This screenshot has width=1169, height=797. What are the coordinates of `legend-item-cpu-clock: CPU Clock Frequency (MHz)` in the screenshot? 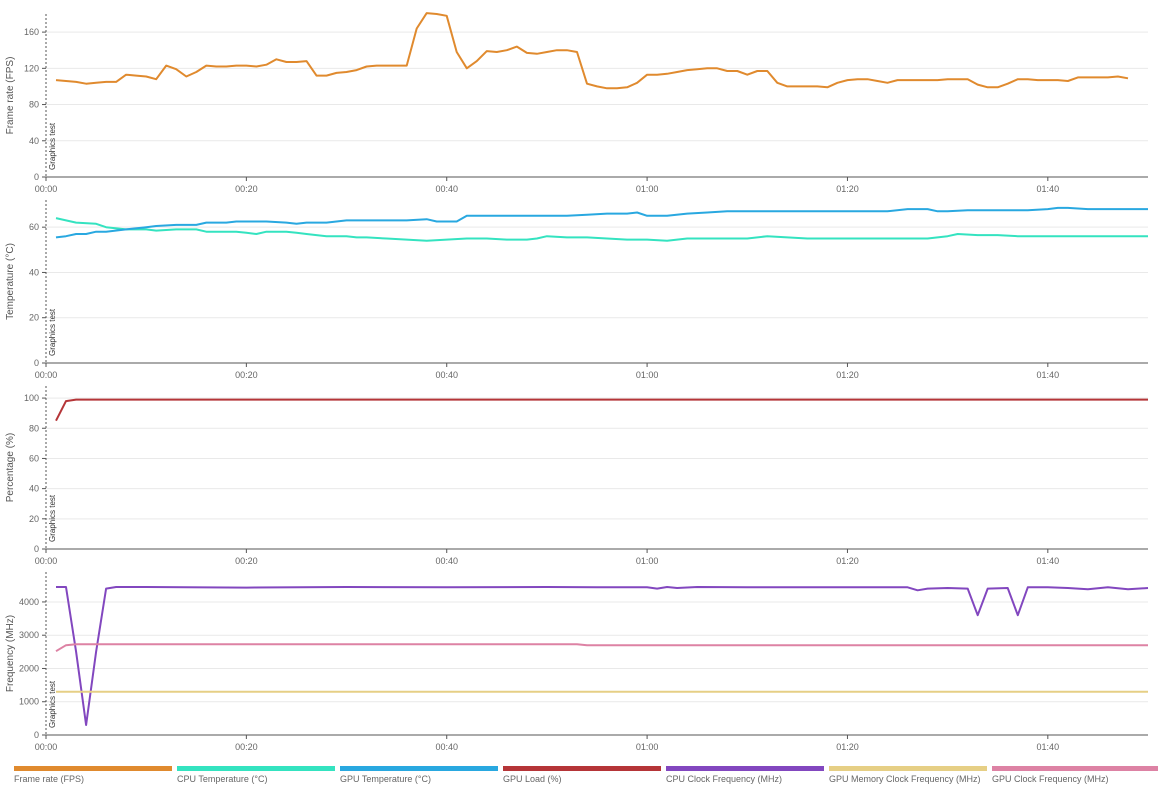 It's located at (745, 779).